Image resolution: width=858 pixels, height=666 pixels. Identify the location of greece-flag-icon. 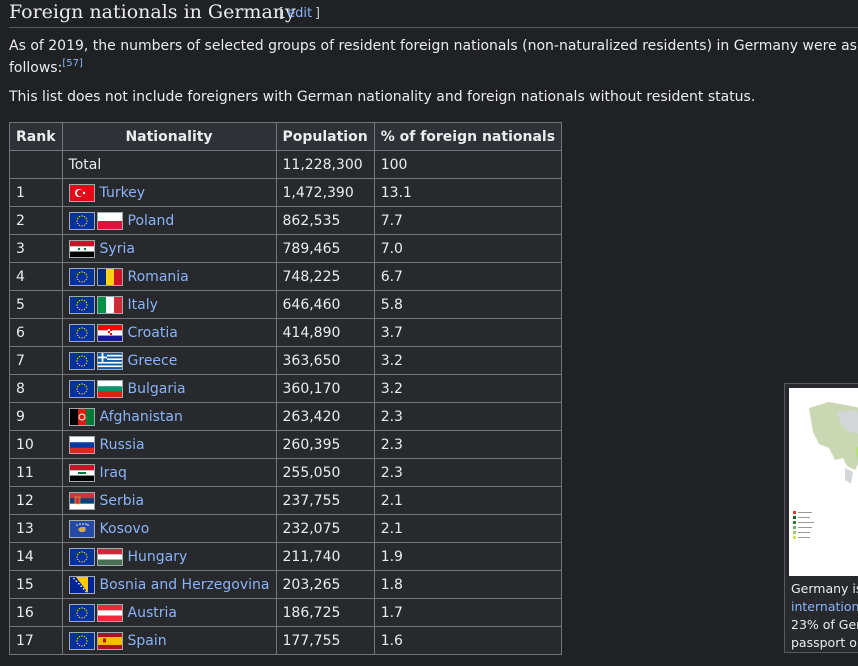
(109, 360).